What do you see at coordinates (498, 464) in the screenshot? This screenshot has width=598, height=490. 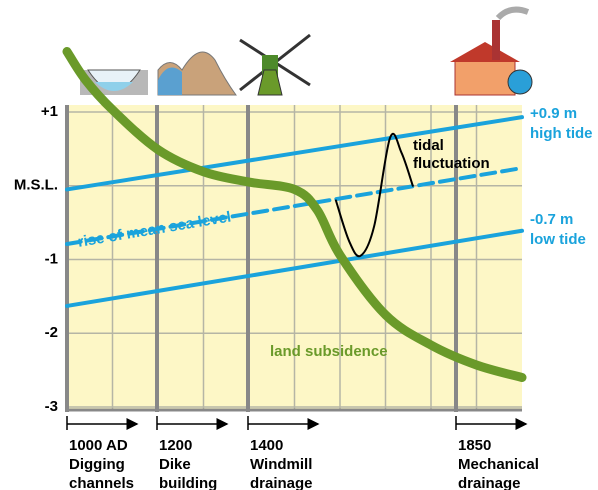 I see `era-label: Mechanical` at bounding box center [498, 464].